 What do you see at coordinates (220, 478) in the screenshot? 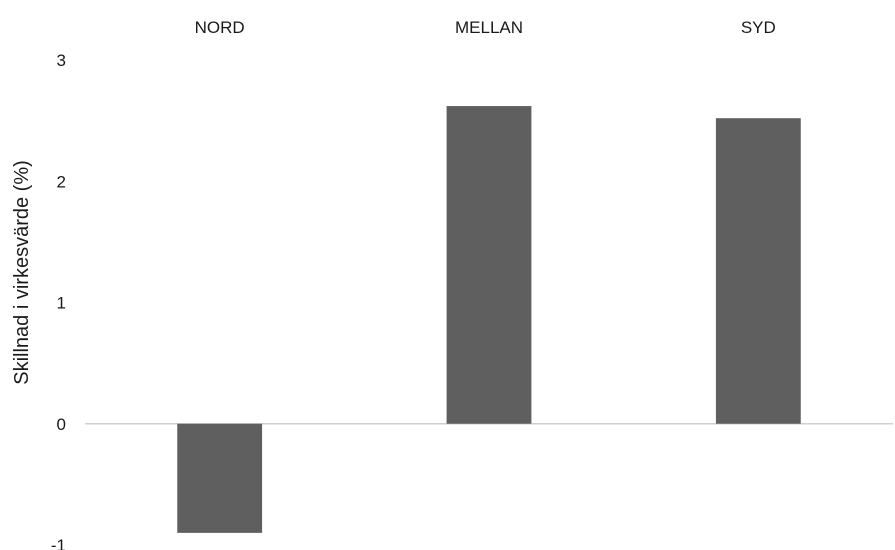
I see `bar-nord` at bounding box center [220, 478].